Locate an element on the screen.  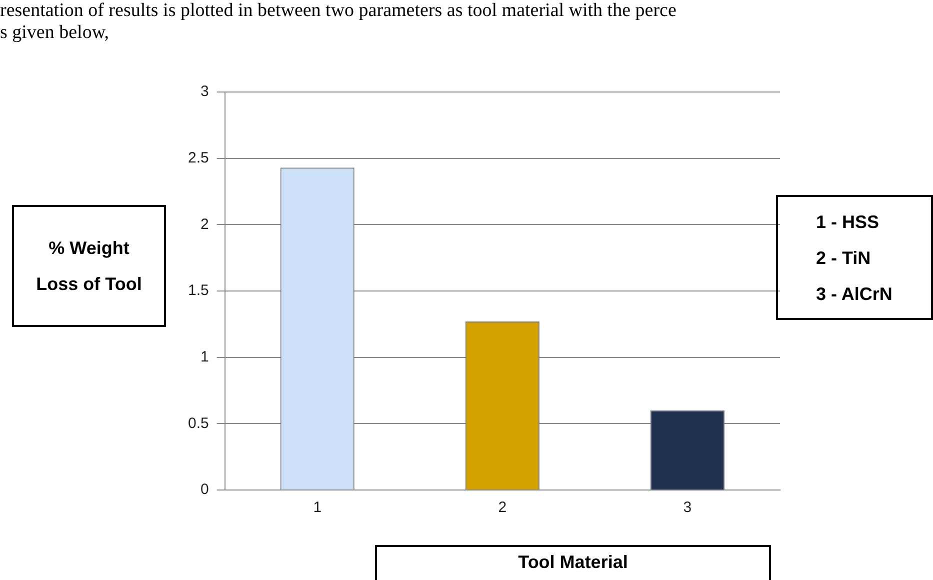
key-box: 1 - HSS 2 - TiN 3 - AlCrN is located at coordinates (854, 257).